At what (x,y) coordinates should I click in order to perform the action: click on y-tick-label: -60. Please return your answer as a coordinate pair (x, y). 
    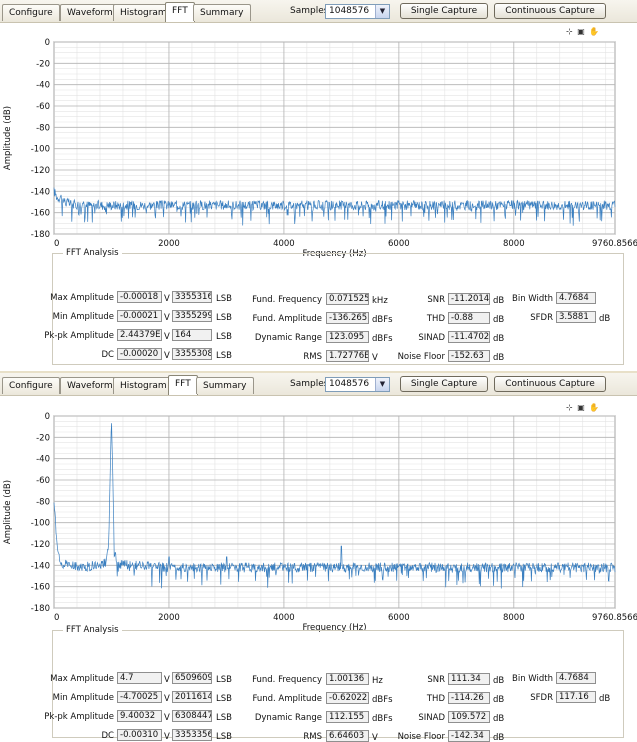
    Looking at the image, I should click on (43, 481).